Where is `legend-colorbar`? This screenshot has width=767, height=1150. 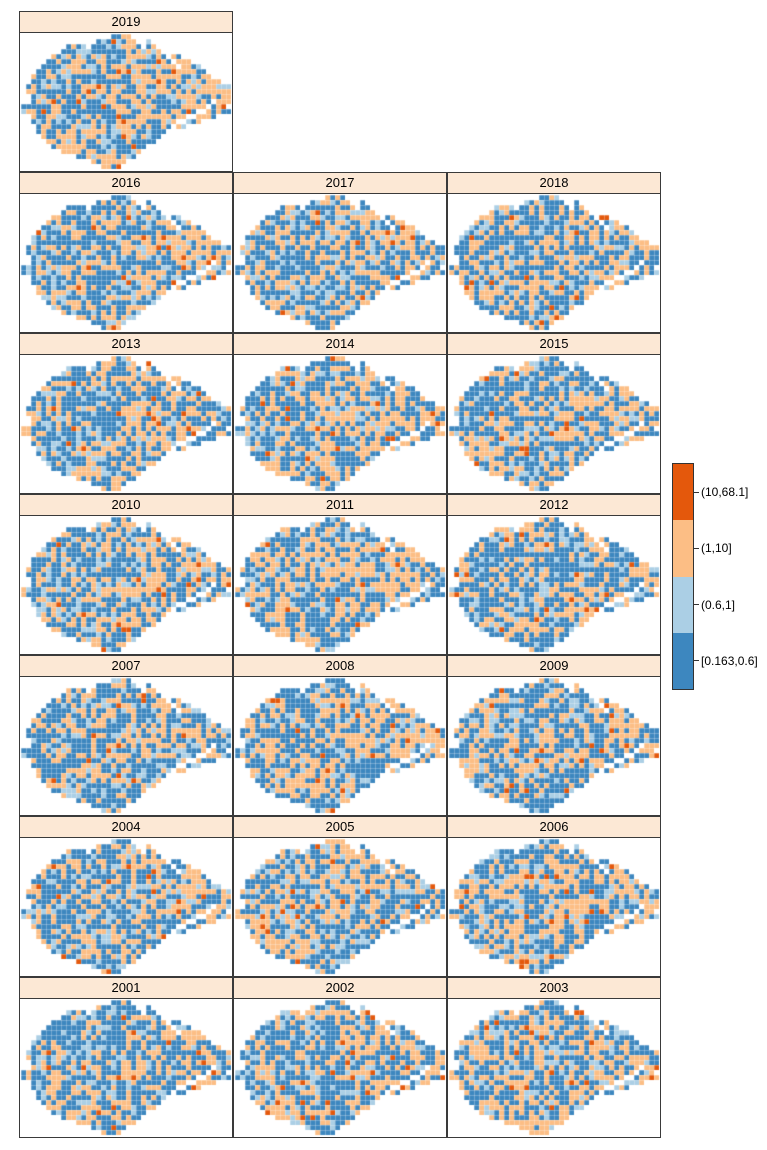
legend-colorbar is located at coordinates (683, 576).